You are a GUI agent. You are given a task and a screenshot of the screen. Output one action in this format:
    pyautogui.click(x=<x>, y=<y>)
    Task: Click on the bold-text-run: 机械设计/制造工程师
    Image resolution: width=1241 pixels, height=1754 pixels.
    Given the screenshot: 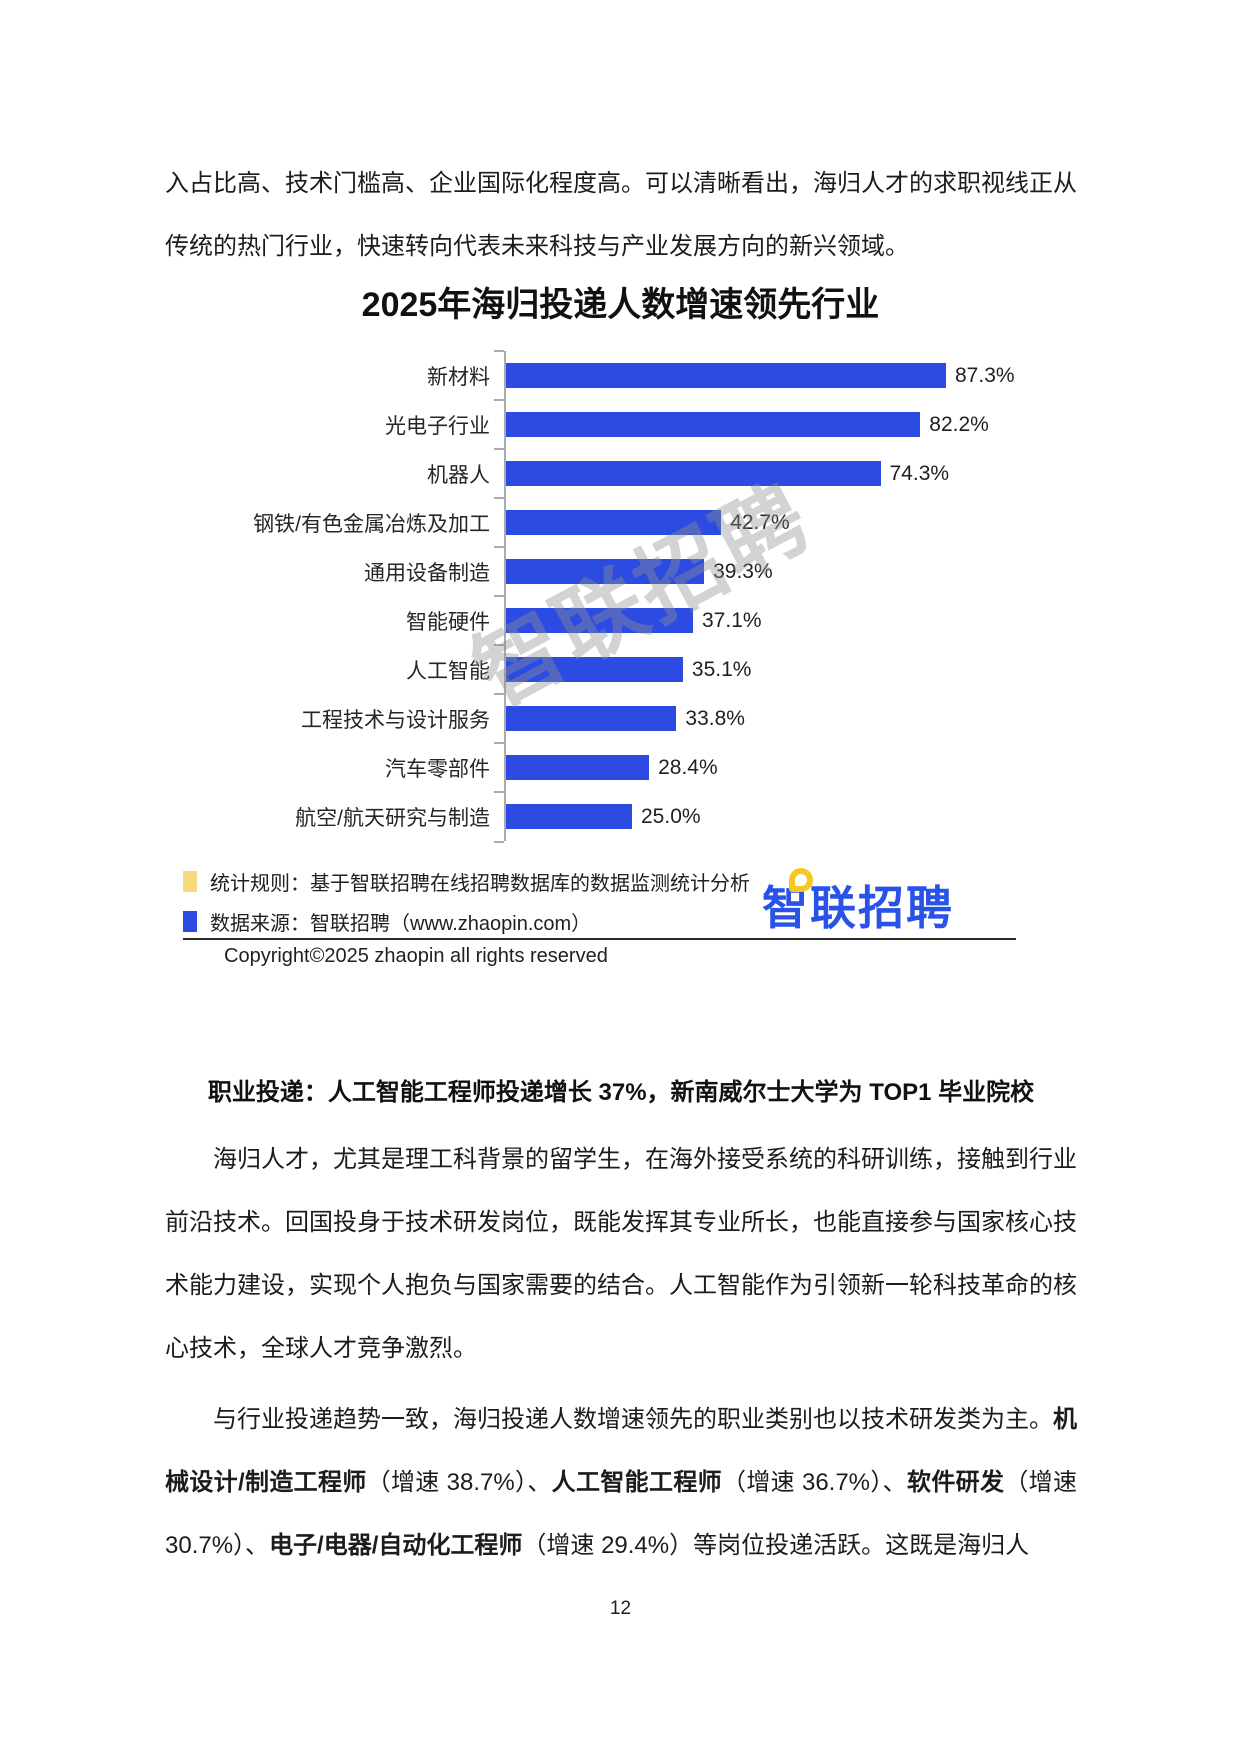 What is the action you would take?
    pyautogui.click(x=621, y=1451)
    